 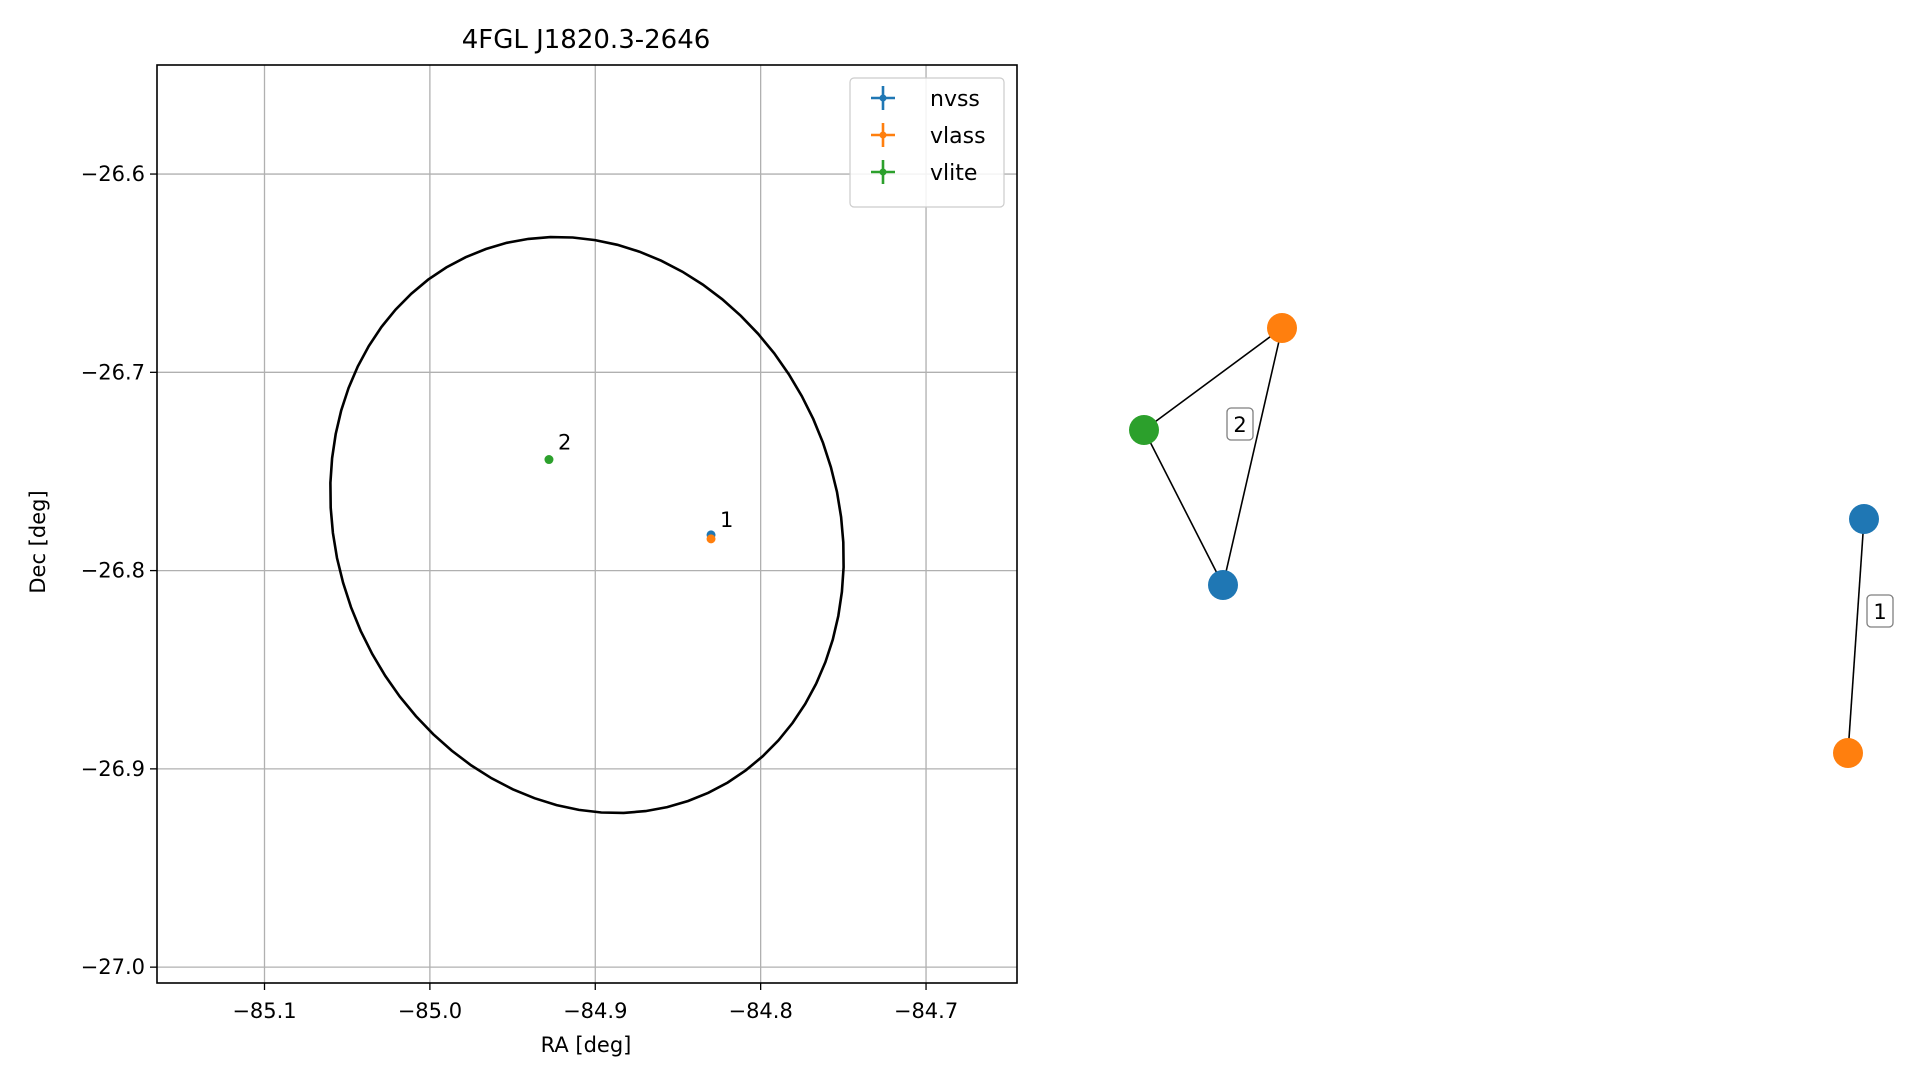 What do you see at coordinates (586, 1045) in the screenshot?
I see `x-axis-title: RA [deg]` at bounding box center [586, 1045].